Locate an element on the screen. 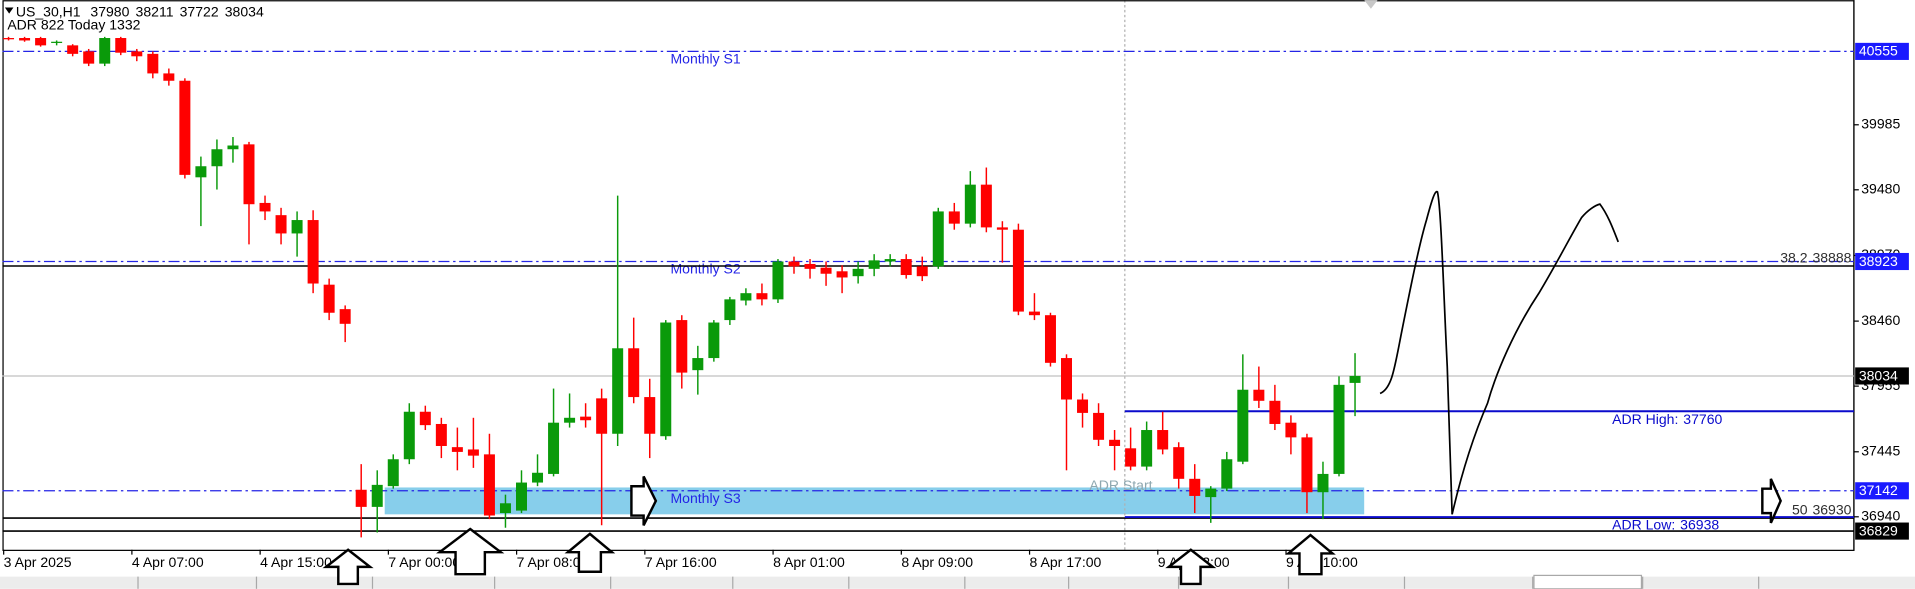  y-tick-label: 38460 is located at coordinates (1880, 320).